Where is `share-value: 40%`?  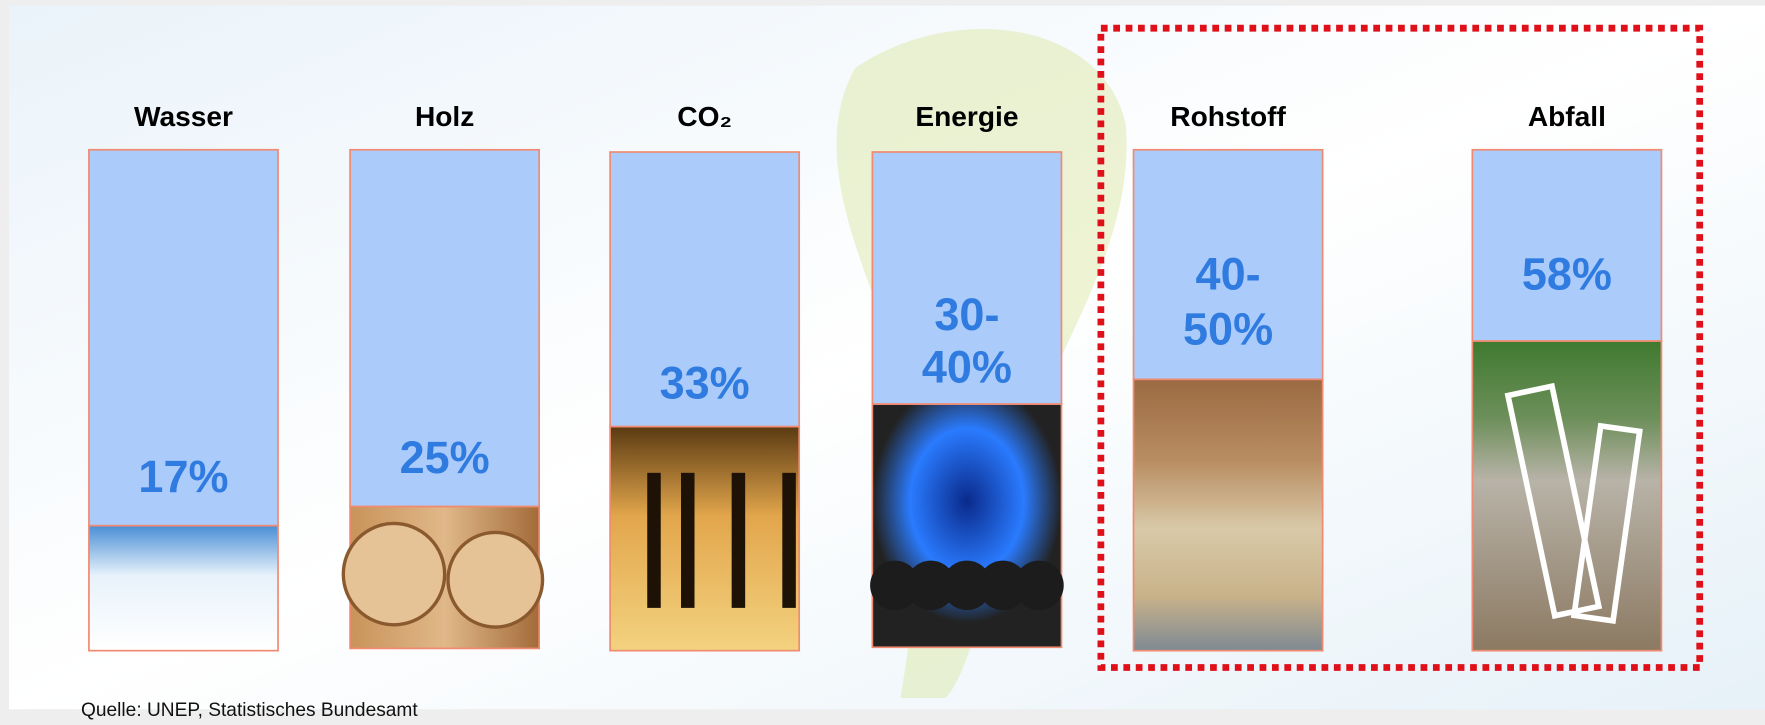
share-value: 40% is located at coordinates (967, 367).